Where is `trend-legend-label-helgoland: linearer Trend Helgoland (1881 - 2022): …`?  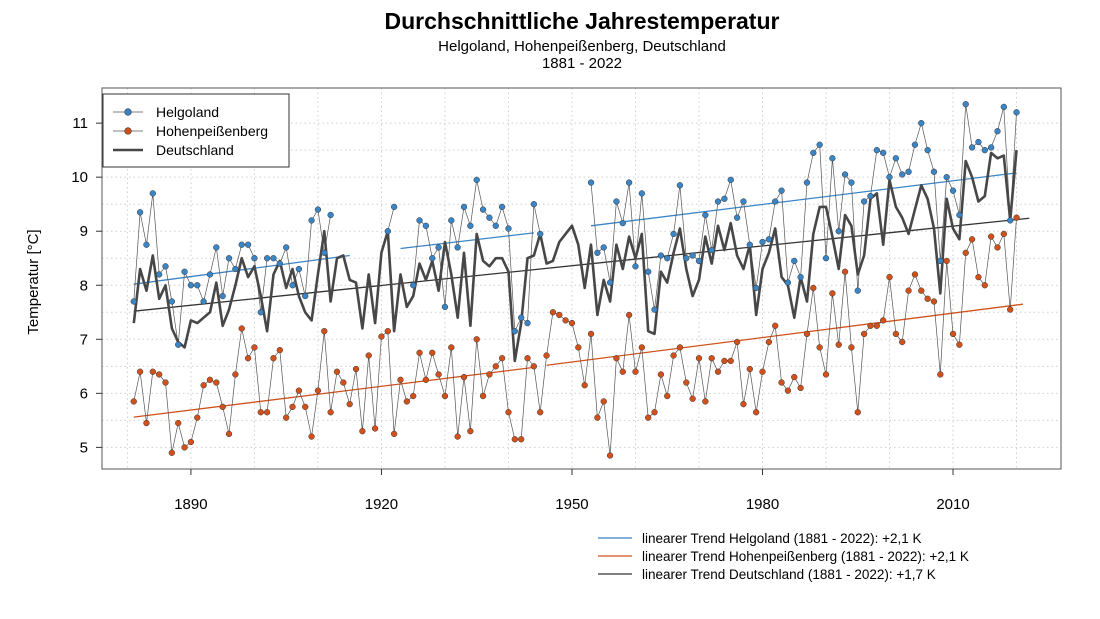 trend-legend-label-helgoland: linearer Trend Helgoland (1881 - 2022): … is located at coordinates (782, 538).